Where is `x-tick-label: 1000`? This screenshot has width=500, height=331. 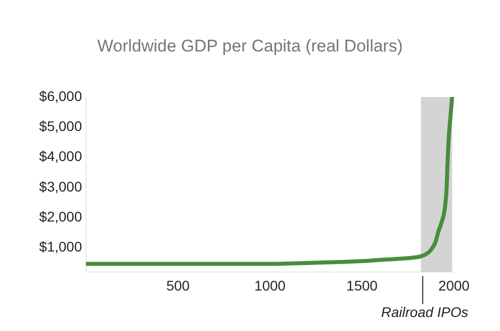 x-tick-label: 1000 is located at coordinates (270, 285).